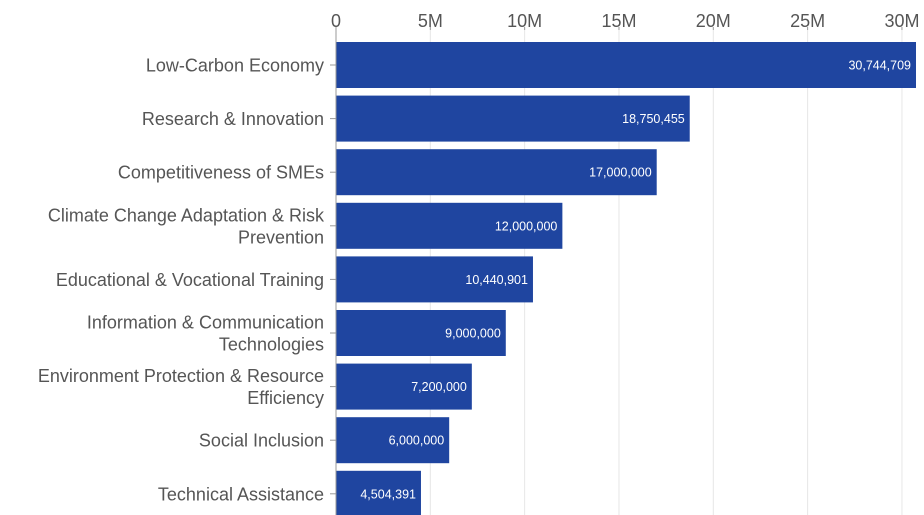 The width and height of the screenshot is (924, 515). I want to click on category-label: Competitiveness of SMEs, so click(221, 173).